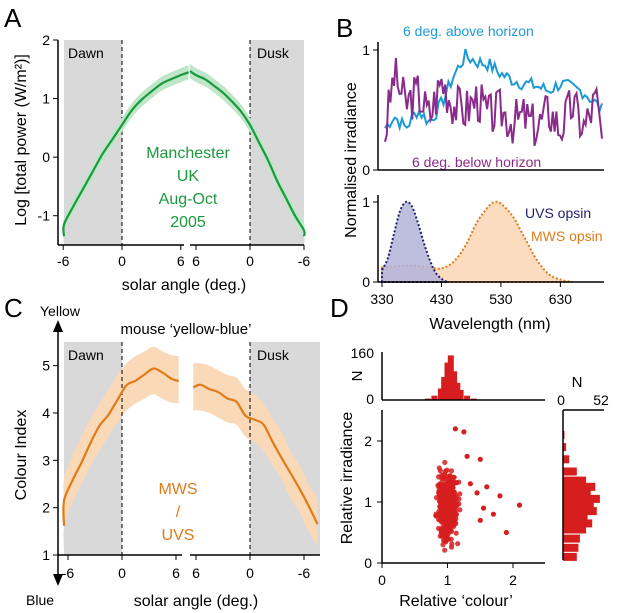 Image resolution: width=624 pixels, height=613 pixels. What do you see at coordinates (121, 446) in the screenshot?
I see `colour-index-line-dawn` at bounding box center [121, 446].